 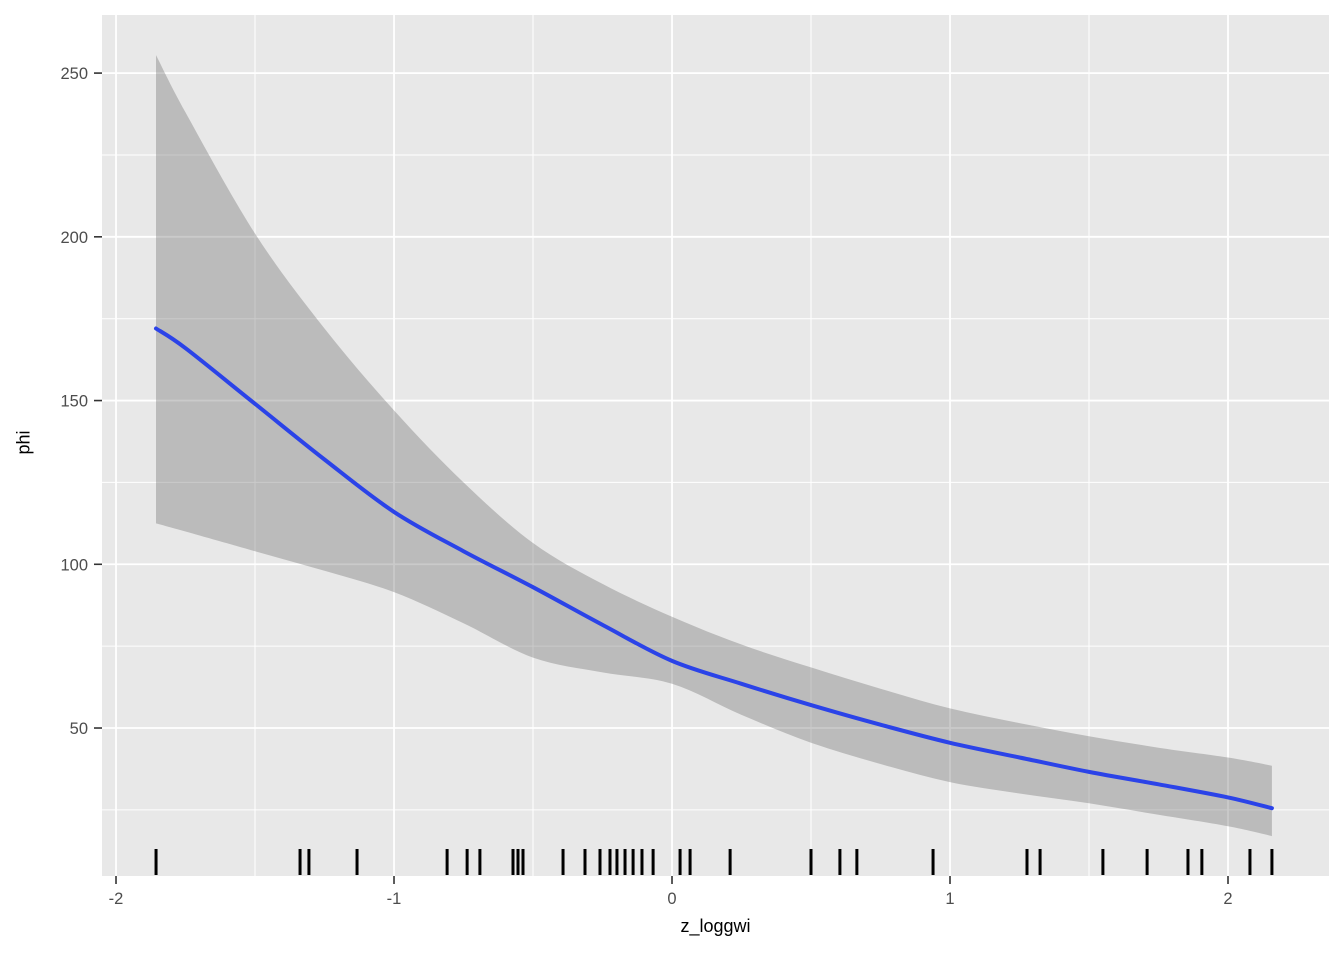 I want to click on svg-text: 250, so click(x=74, y=74).